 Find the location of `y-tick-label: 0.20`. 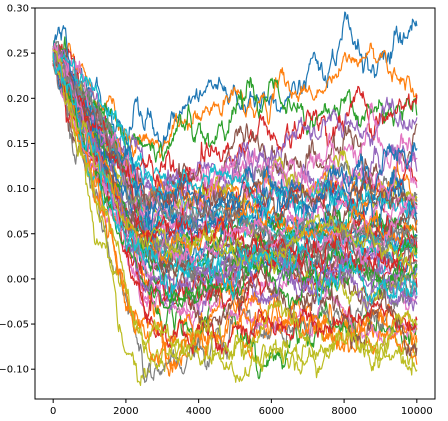

y-tick-label: 0.20 is located at coordinates (18, 99).